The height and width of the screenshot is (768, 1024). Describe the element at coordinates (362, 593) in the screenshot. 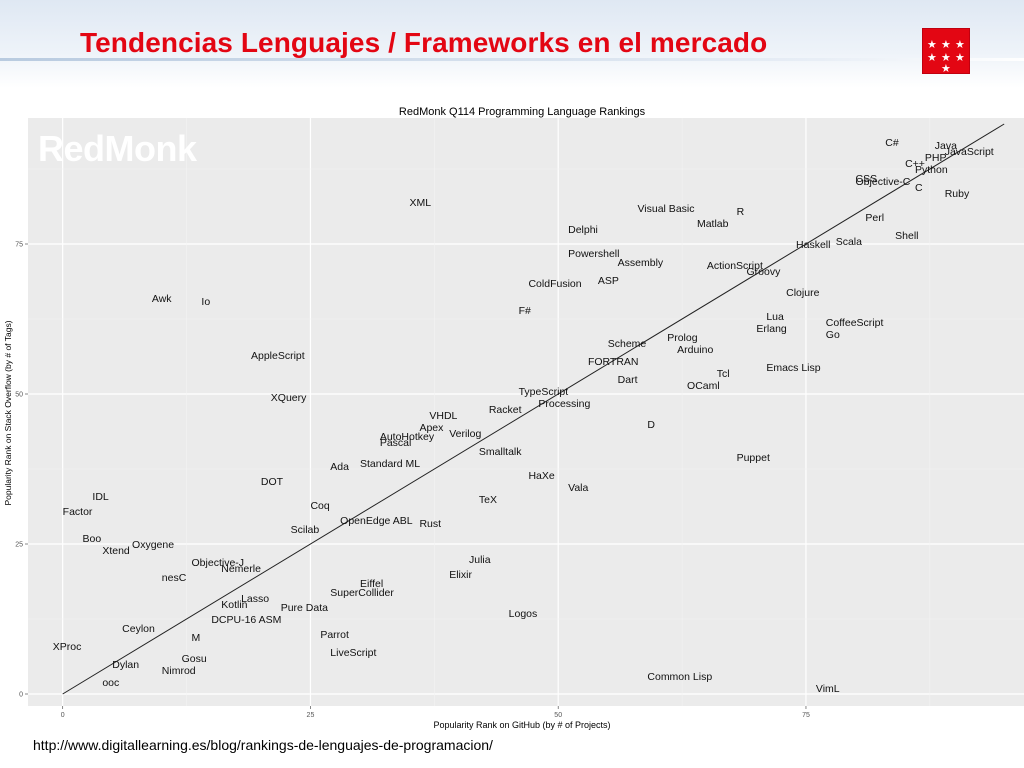

I see `point-label-supercollider: SuperCollider` at that location.